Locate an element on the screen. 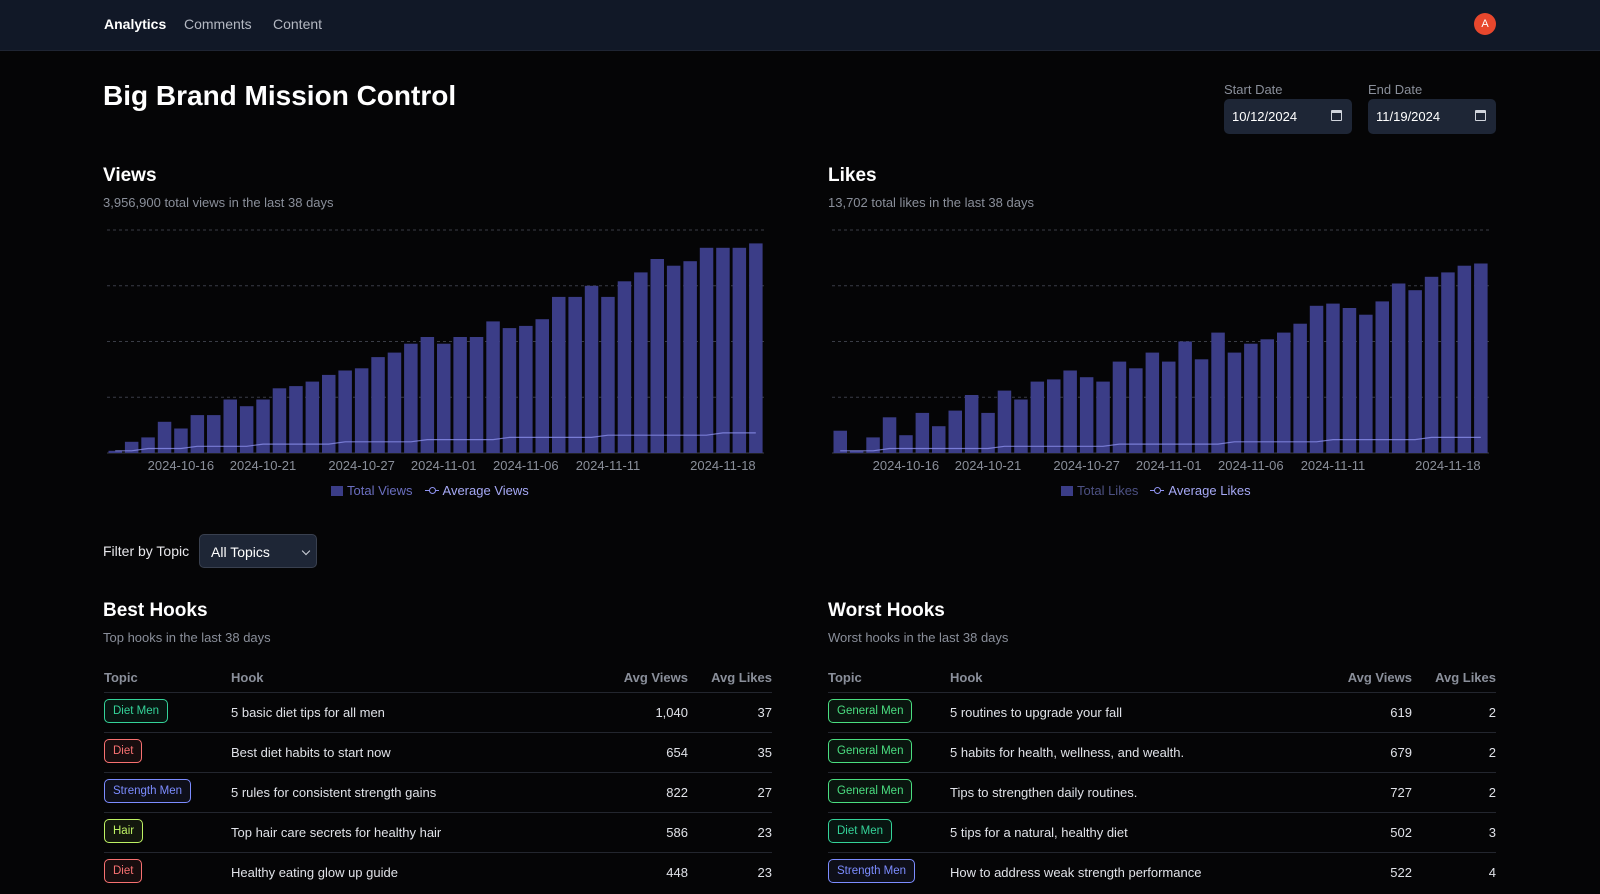 The image size is (1600, 894). topic-badge-strength-men: Strength Men is located at coordinates (148, 791).